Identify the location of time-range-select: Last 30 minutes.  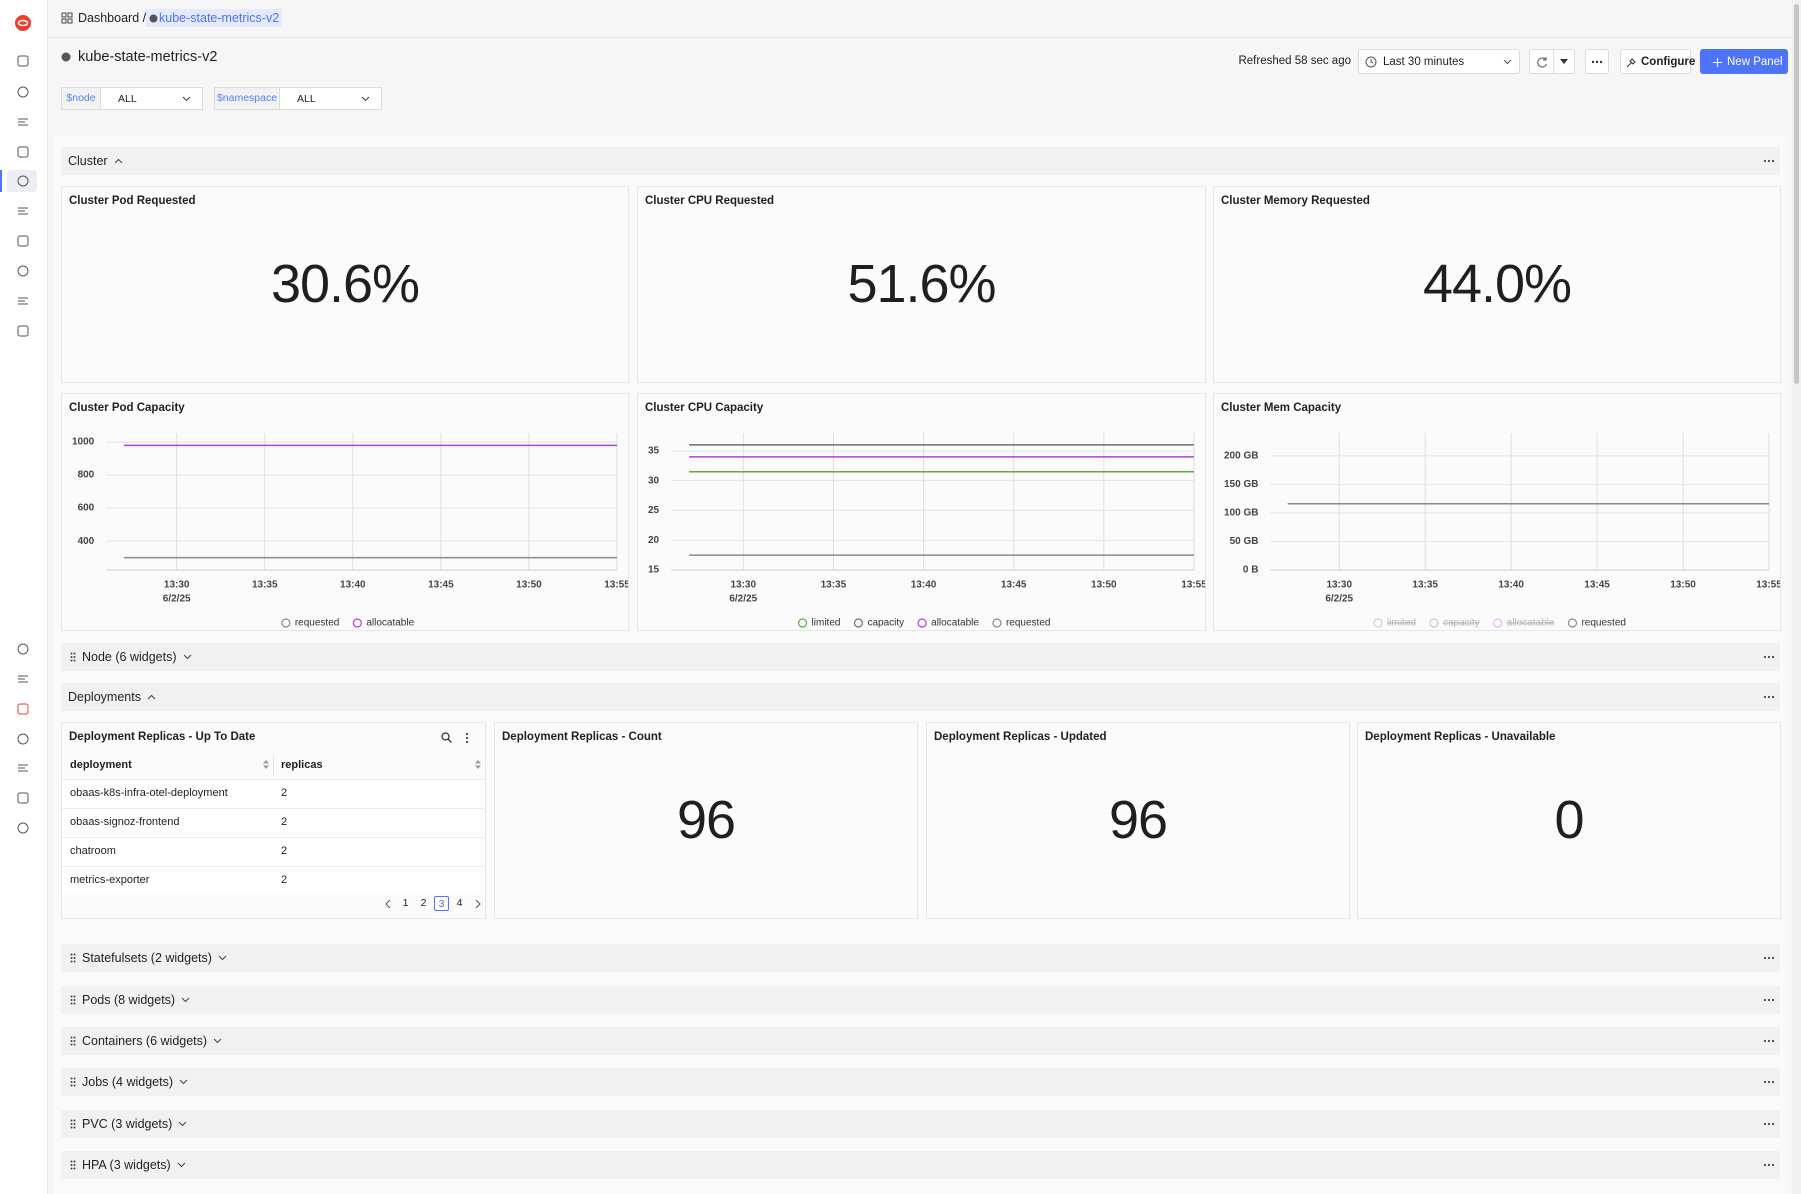
(1439, 61).